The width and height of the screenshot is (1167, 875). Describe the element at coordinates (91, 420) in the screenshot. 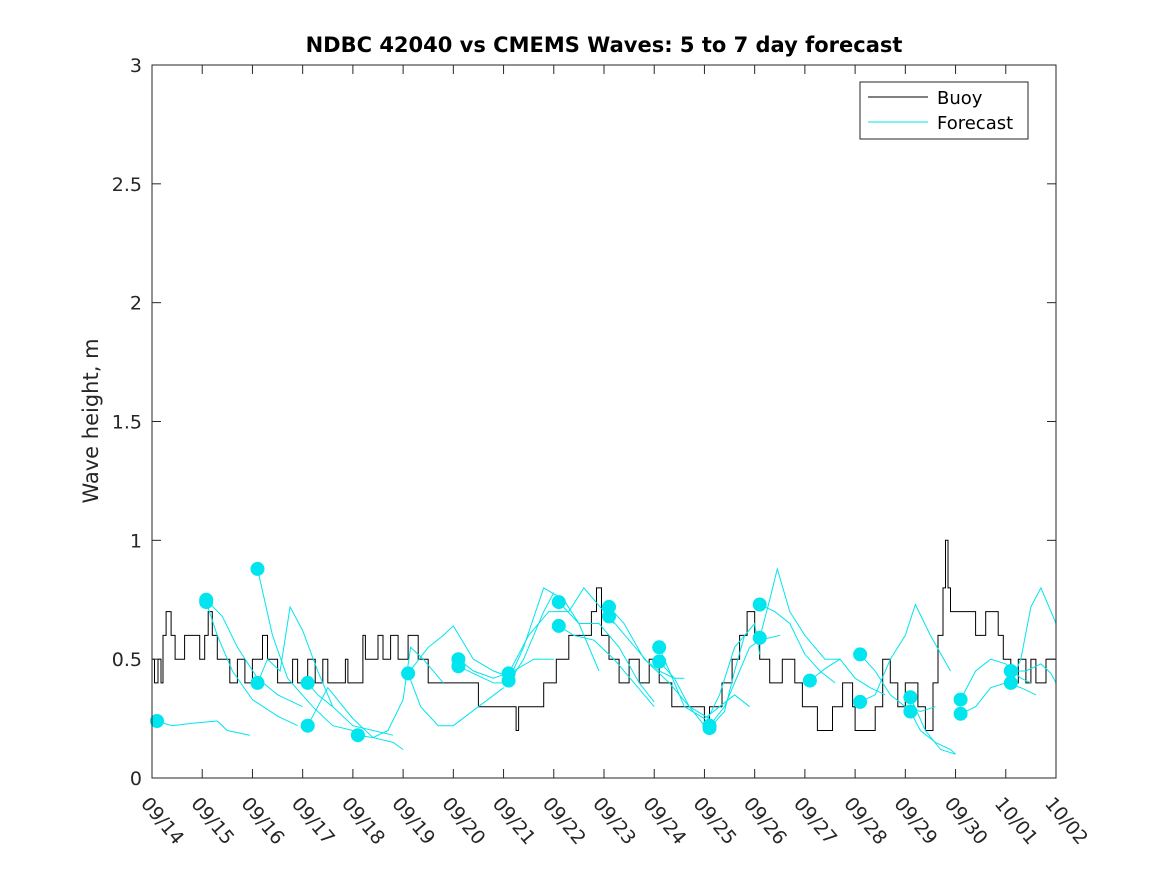

I see `y-axis-label: Wave height, m` at that location.